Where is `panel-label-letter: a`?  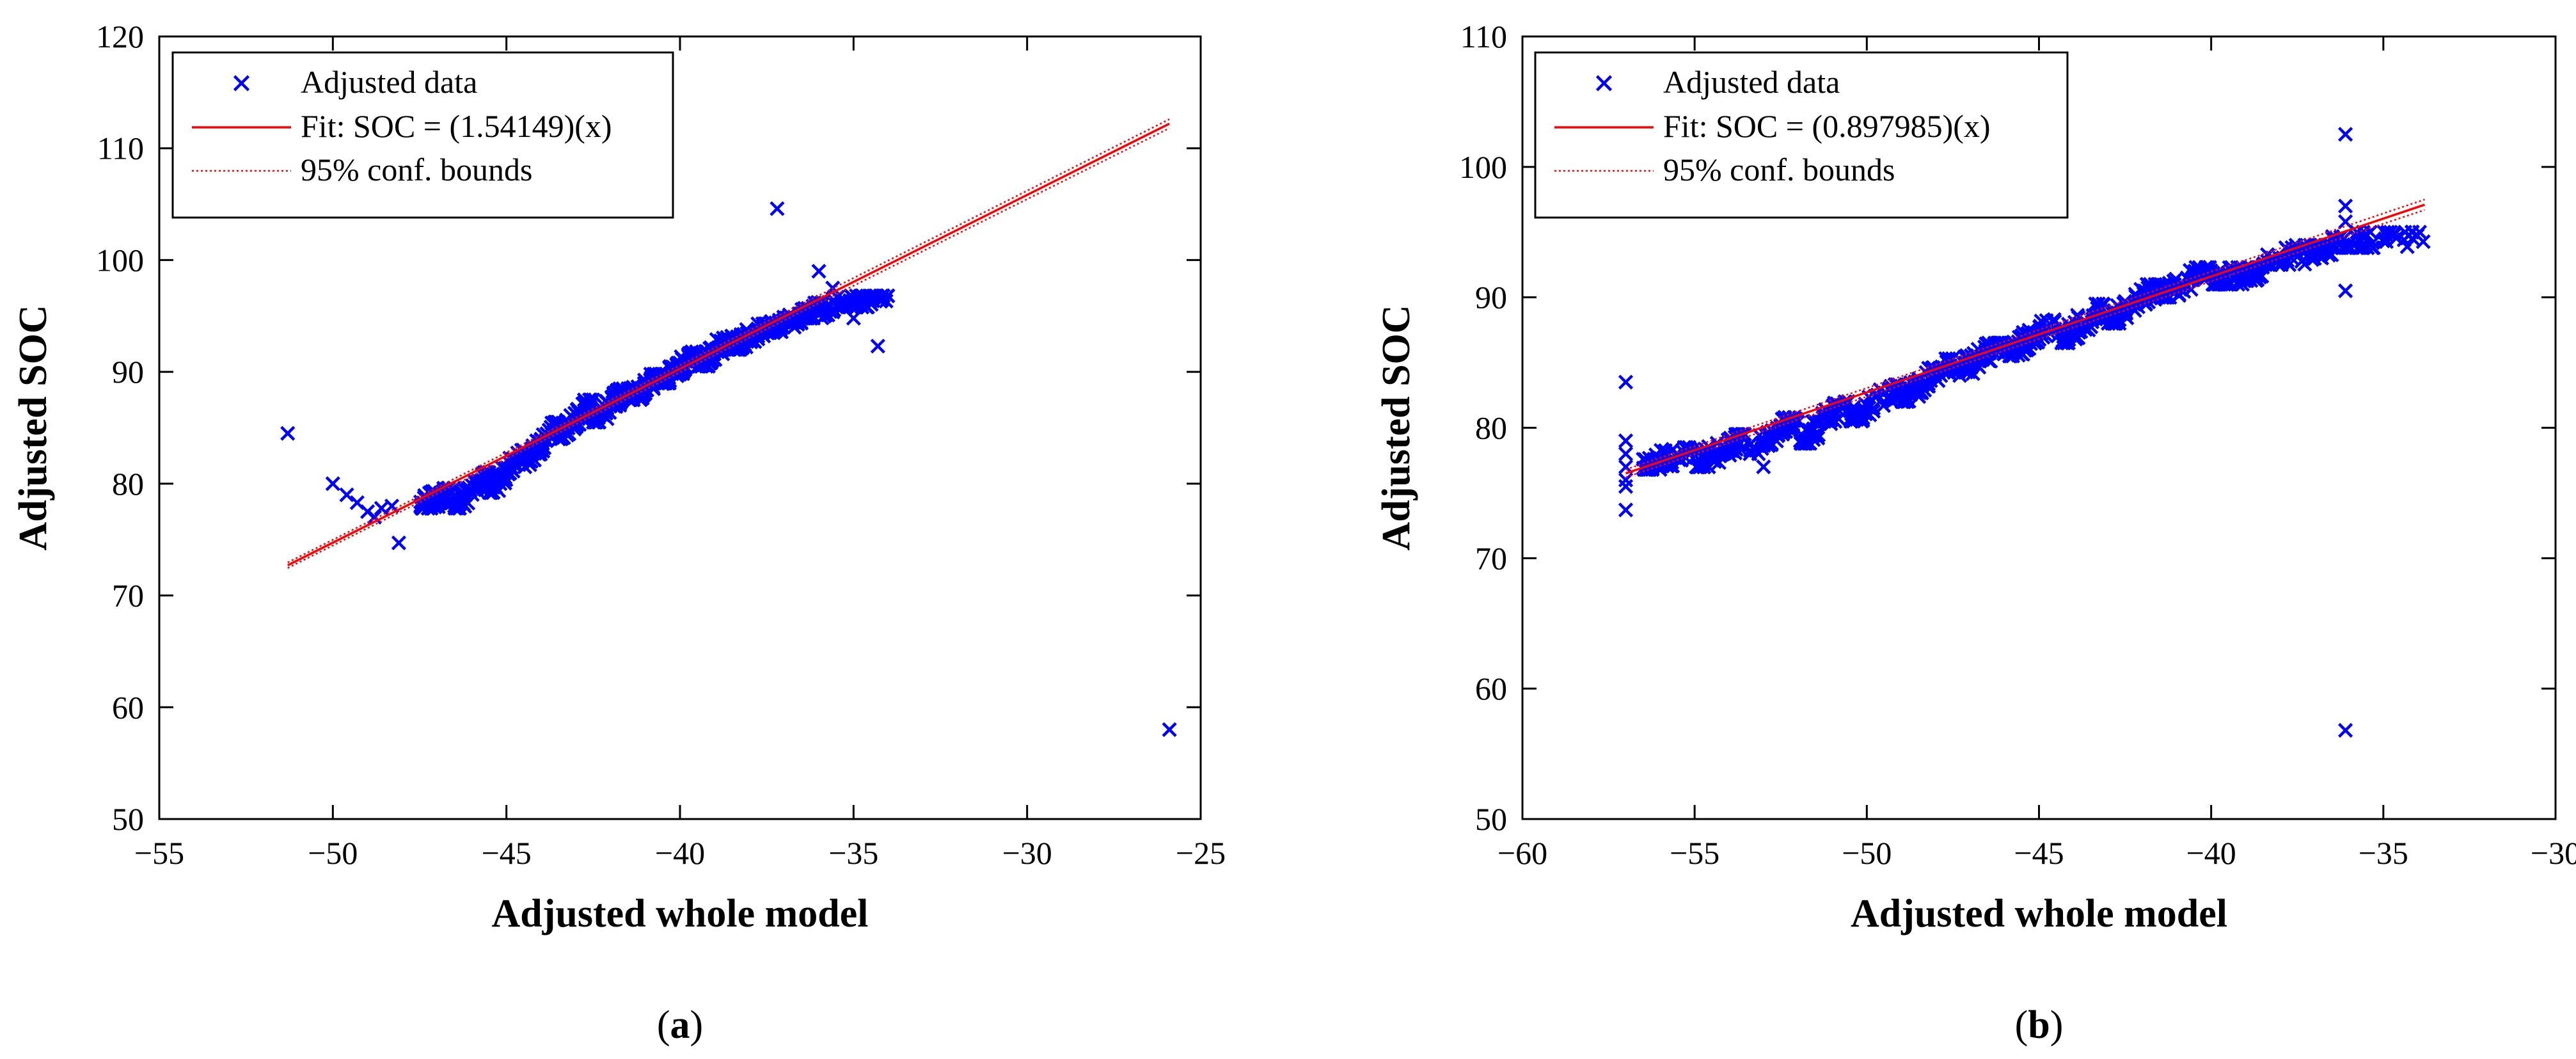
panel-label-letter: a is located at coordinates (680, 1025).